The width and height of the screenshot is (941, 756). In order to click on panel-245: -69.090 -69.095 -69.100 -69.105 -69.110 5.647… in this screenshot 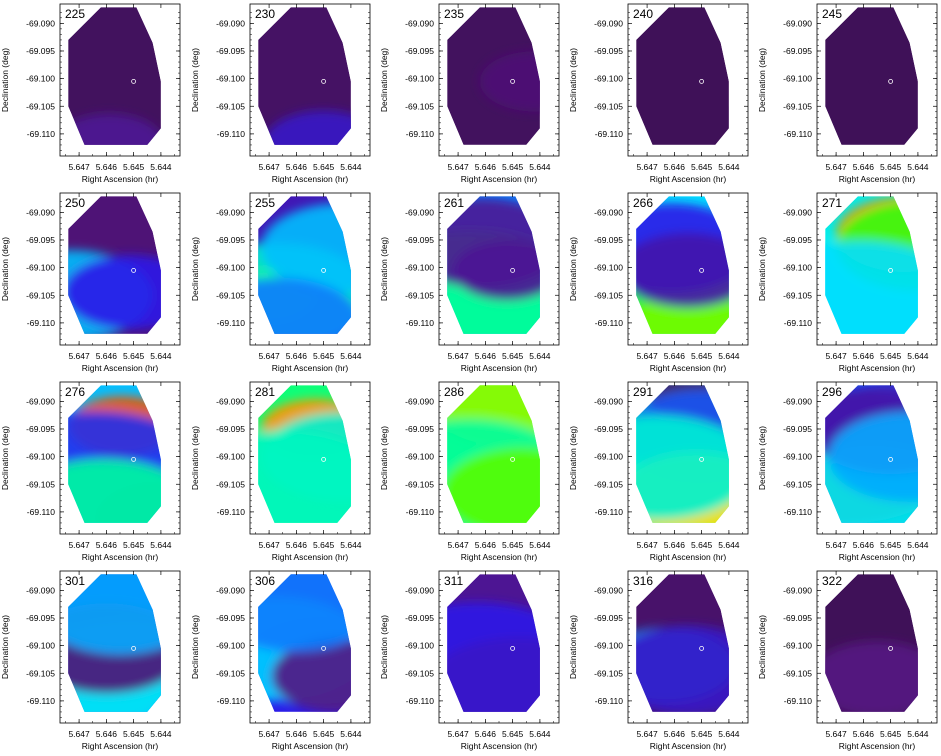, I will do `click(847, 93)`.